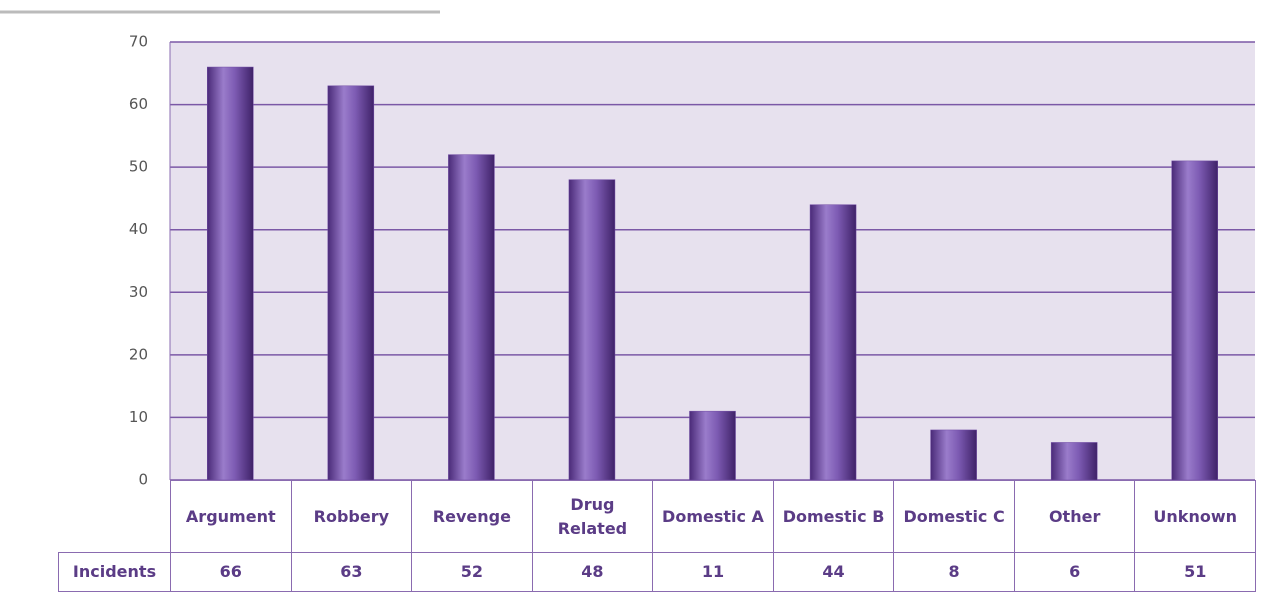 This screenshot has width=1283, height=615. What do you see at coordinates (954, 516) in the screenshot?
I see `category-label: Domestic C` at bounding box center [954, 516].